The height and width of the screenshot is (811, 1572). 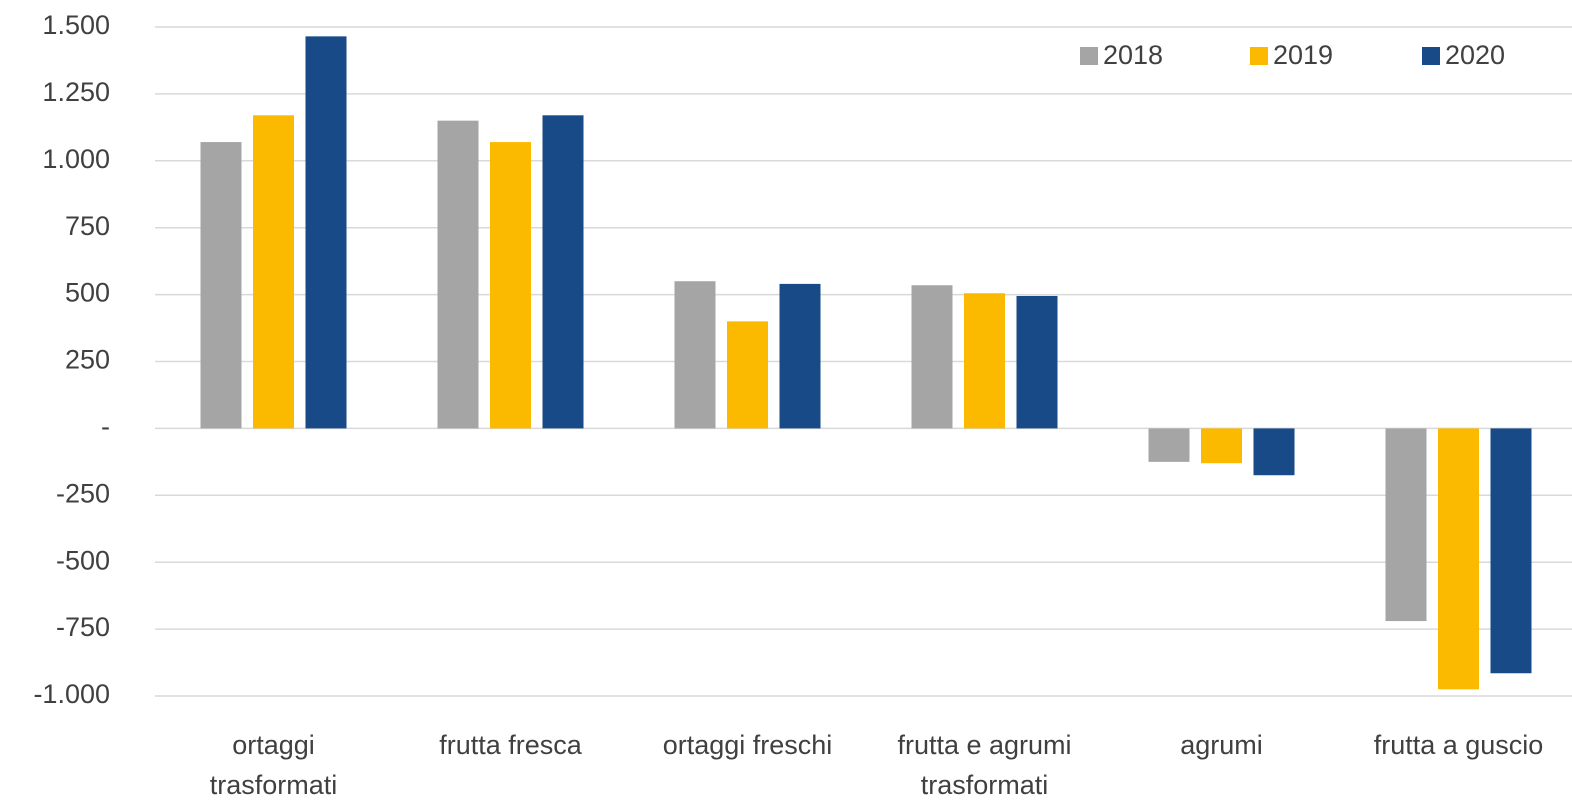 What do you see at coordinates (1221, 745) in the screenshot?
I see `x-tick-label: agrumi` at bounding box center [1221, 745].